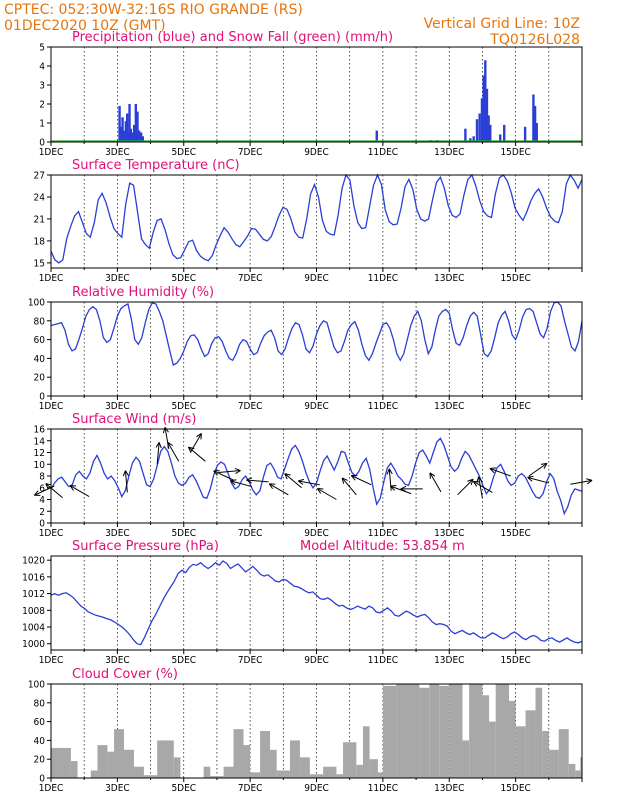 This screenshot has width=618, height=800. What do you see at coordinates (183, 533) in the screenshot?
I see `x-tick-label: 5DEC` at bounding box center [183, 533].